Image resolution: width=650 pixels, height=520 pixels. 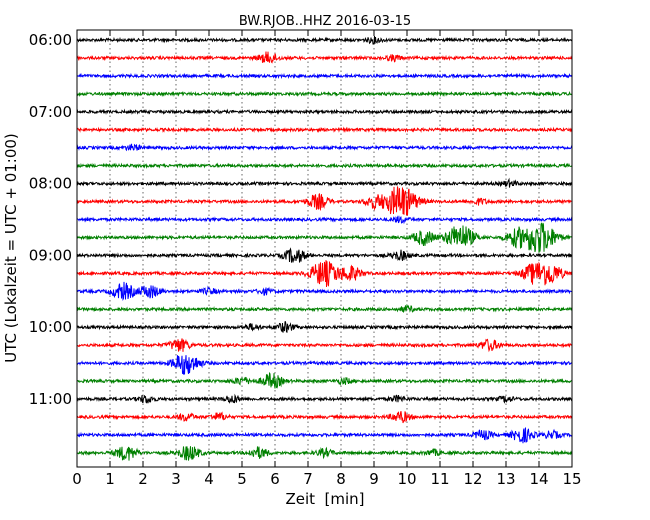 I want to click on x-tick-label: 0, so click(x=77, y=479).